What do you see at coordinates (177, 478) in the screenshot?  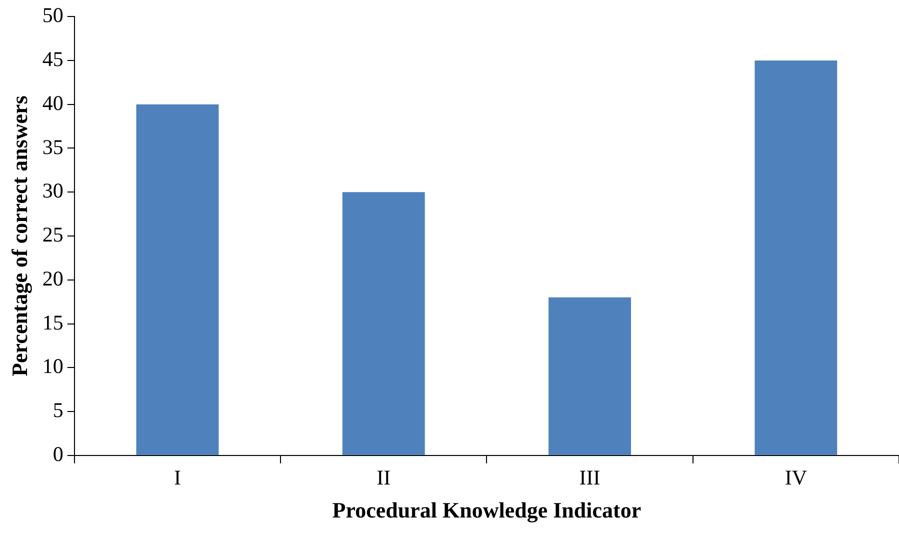 I see `x-tick-label: I` at bounding box center [177, 478].